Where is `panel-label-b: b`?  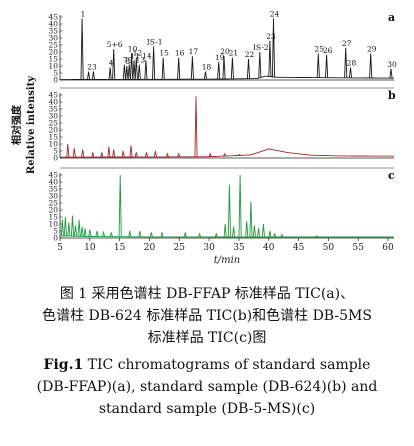 panel-label-b: b is located at coordinates (392, 95).